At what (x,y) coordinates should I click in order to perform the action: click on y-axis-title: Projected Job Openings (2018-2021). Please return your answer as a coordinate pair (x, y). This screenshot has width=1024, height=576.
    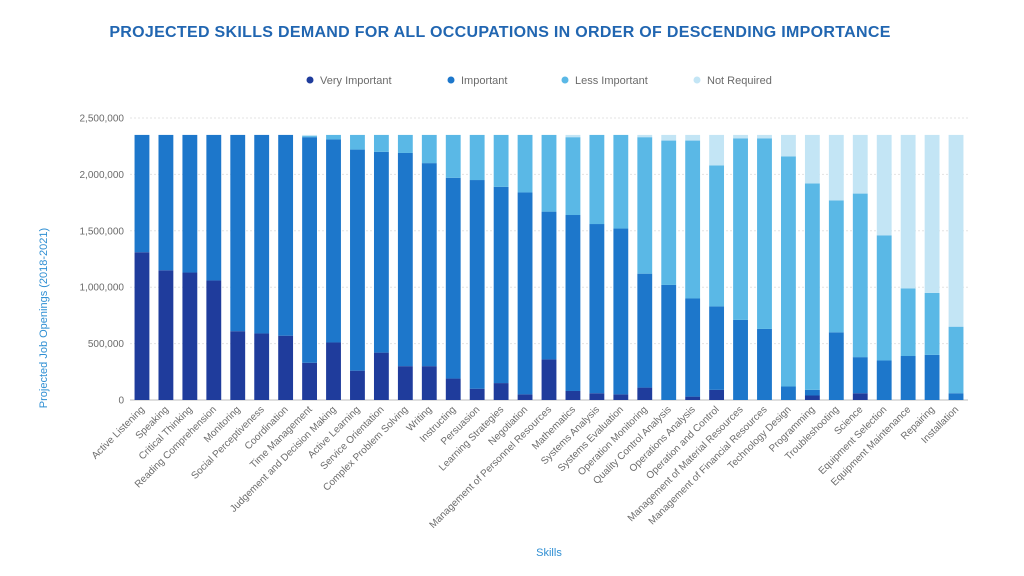
    Looking at the image, I should click on (44, 318).